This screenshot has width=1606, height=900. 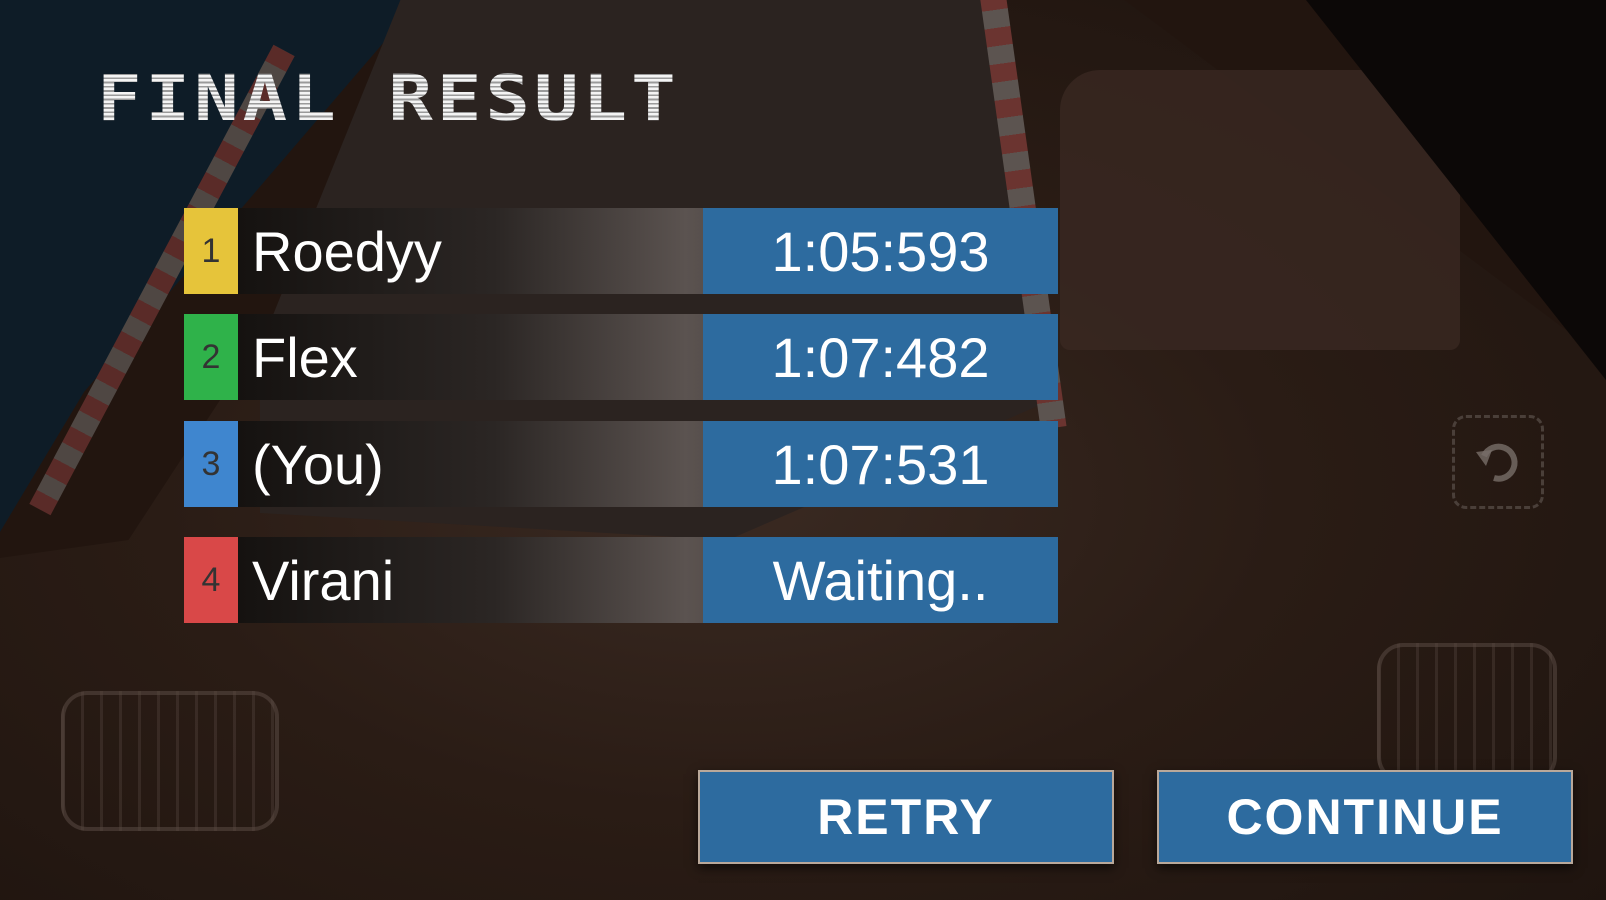 I want to click on result-row: 4 Virani Waiting.., so click(x=621, y=580).